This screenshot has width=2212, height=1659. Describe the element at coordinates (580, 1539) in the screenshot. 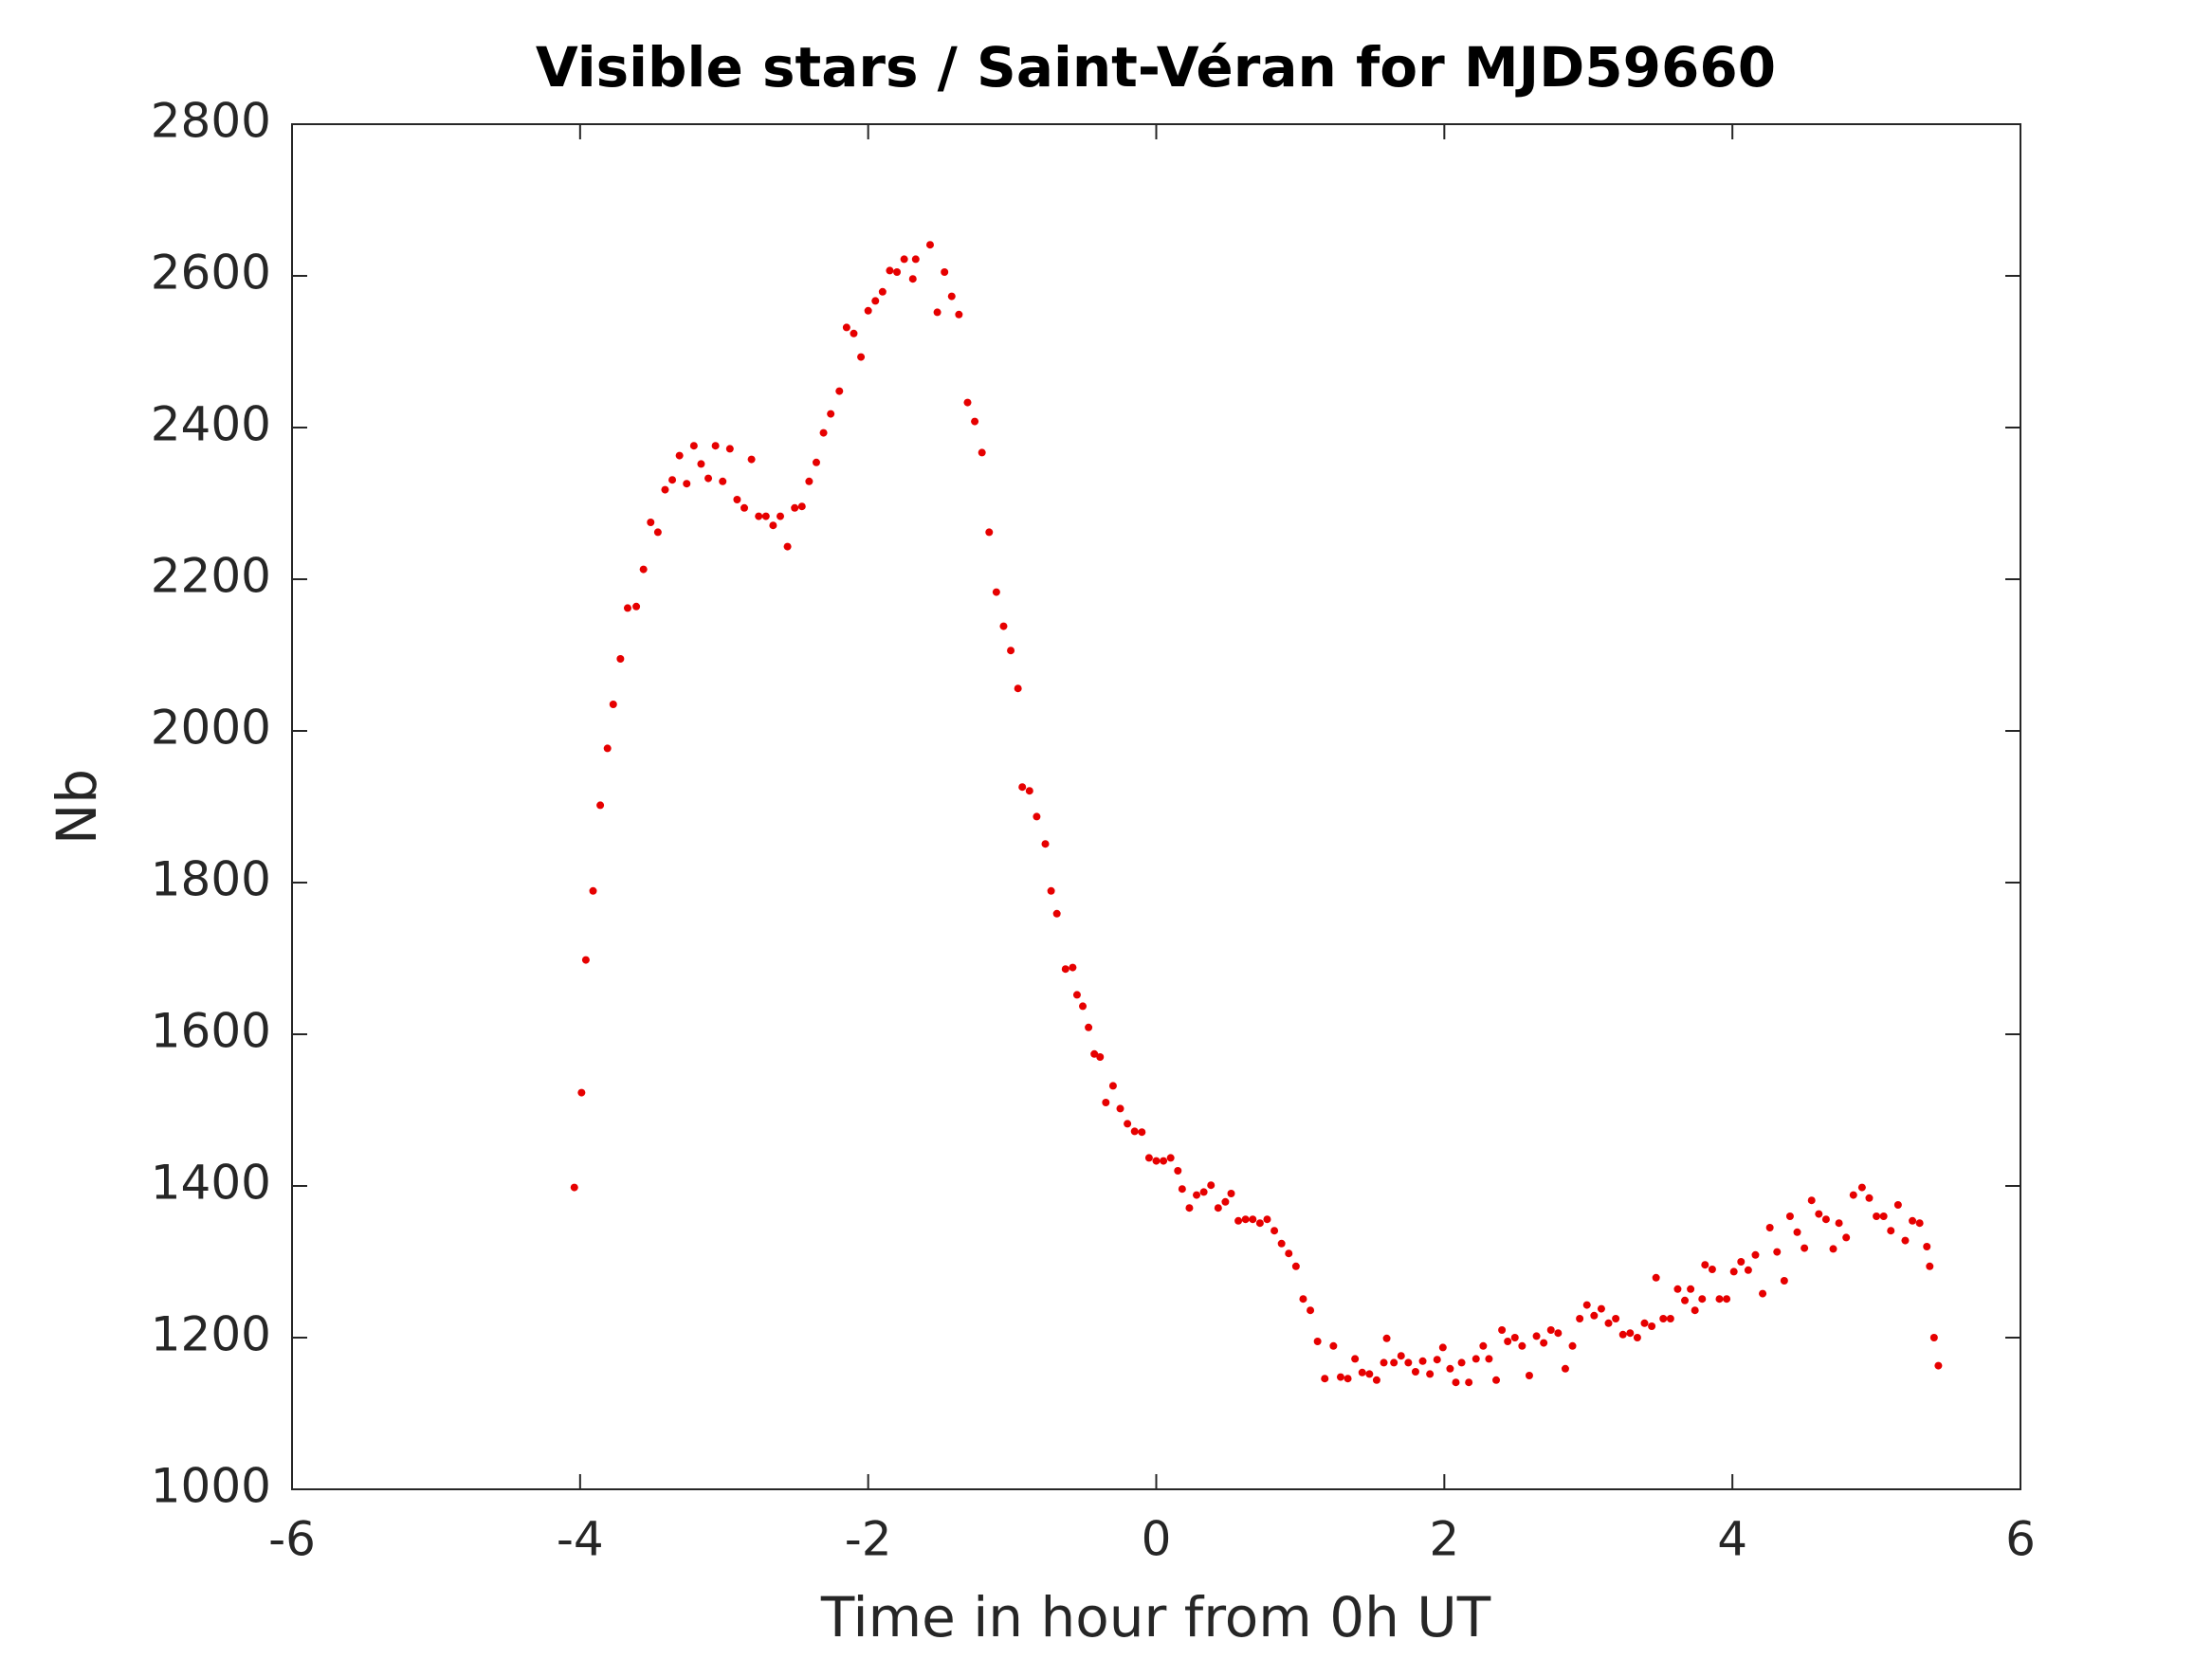

I see `x-tick-label: -4` at that location.